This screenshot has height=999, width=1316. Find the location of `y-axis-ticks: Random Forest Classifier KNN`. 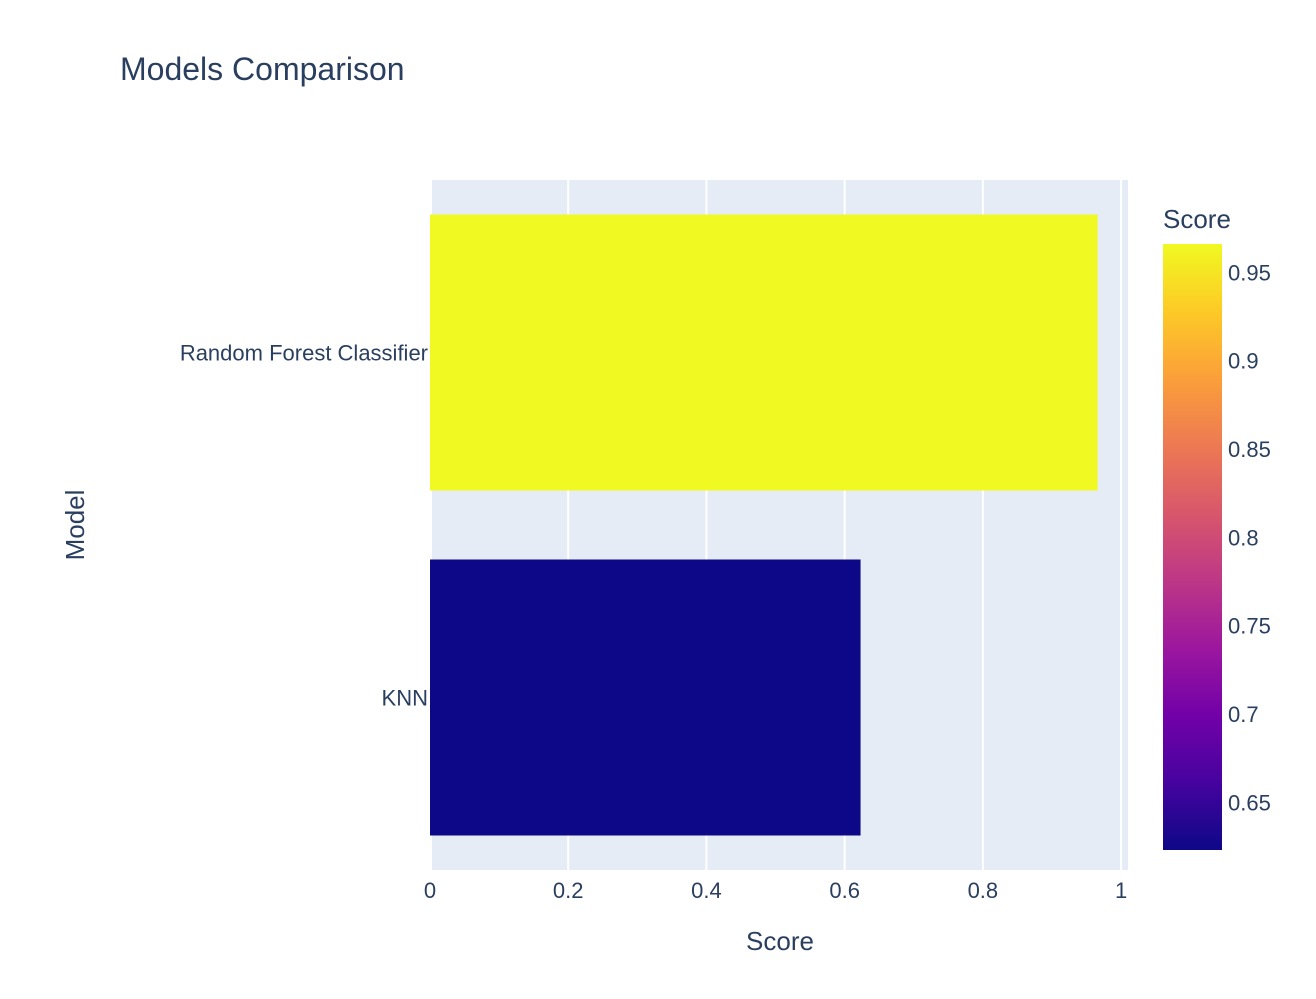

y-axis-ticks: Random Forest Classifier KNN is located at coordinates (304, 526).